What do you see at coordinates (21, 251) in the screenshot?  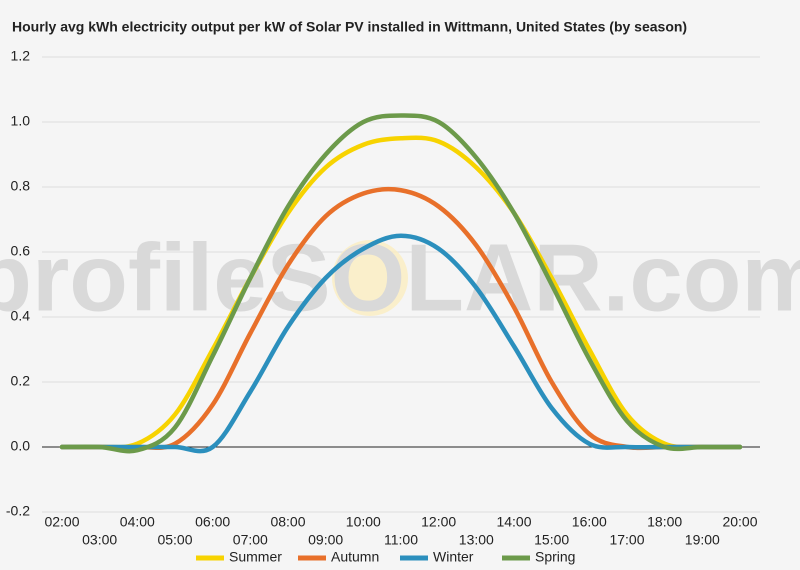 I see `y-tick-label: 0.6` at bounding box center [21, 251].